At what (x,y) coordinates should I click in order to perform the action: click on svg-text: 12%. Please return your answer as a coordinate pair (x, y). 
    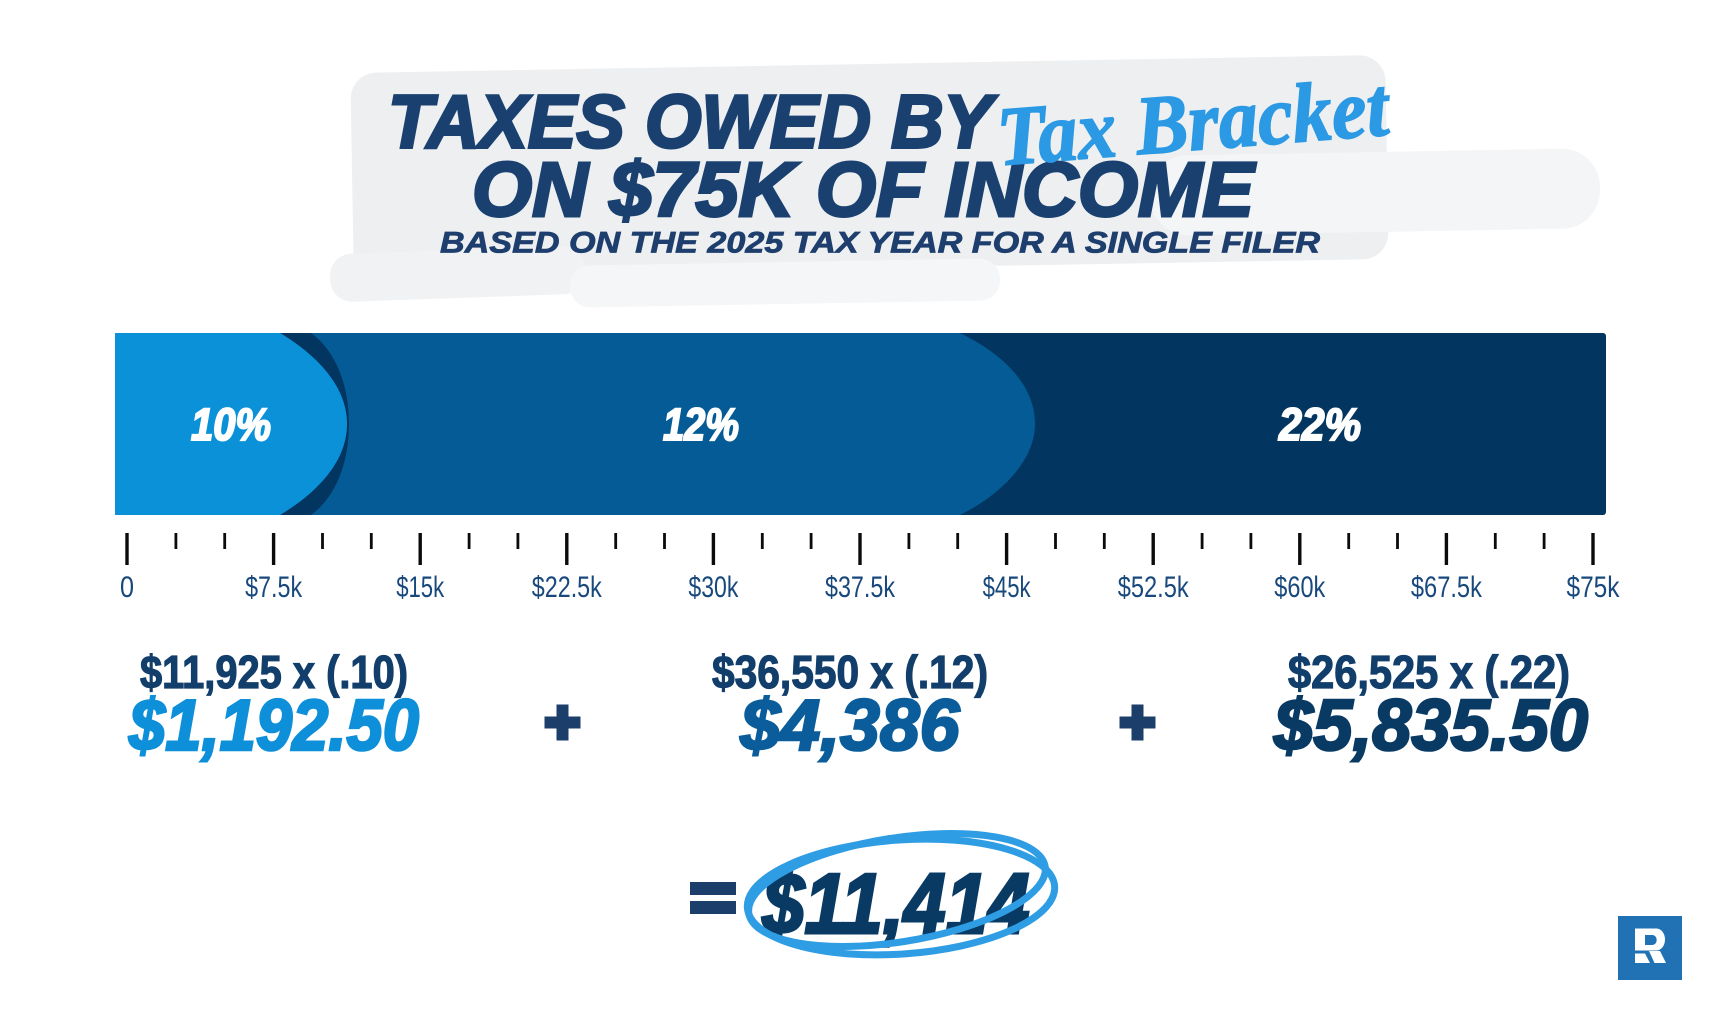
    Looking at the image, I should click on (701, 424).